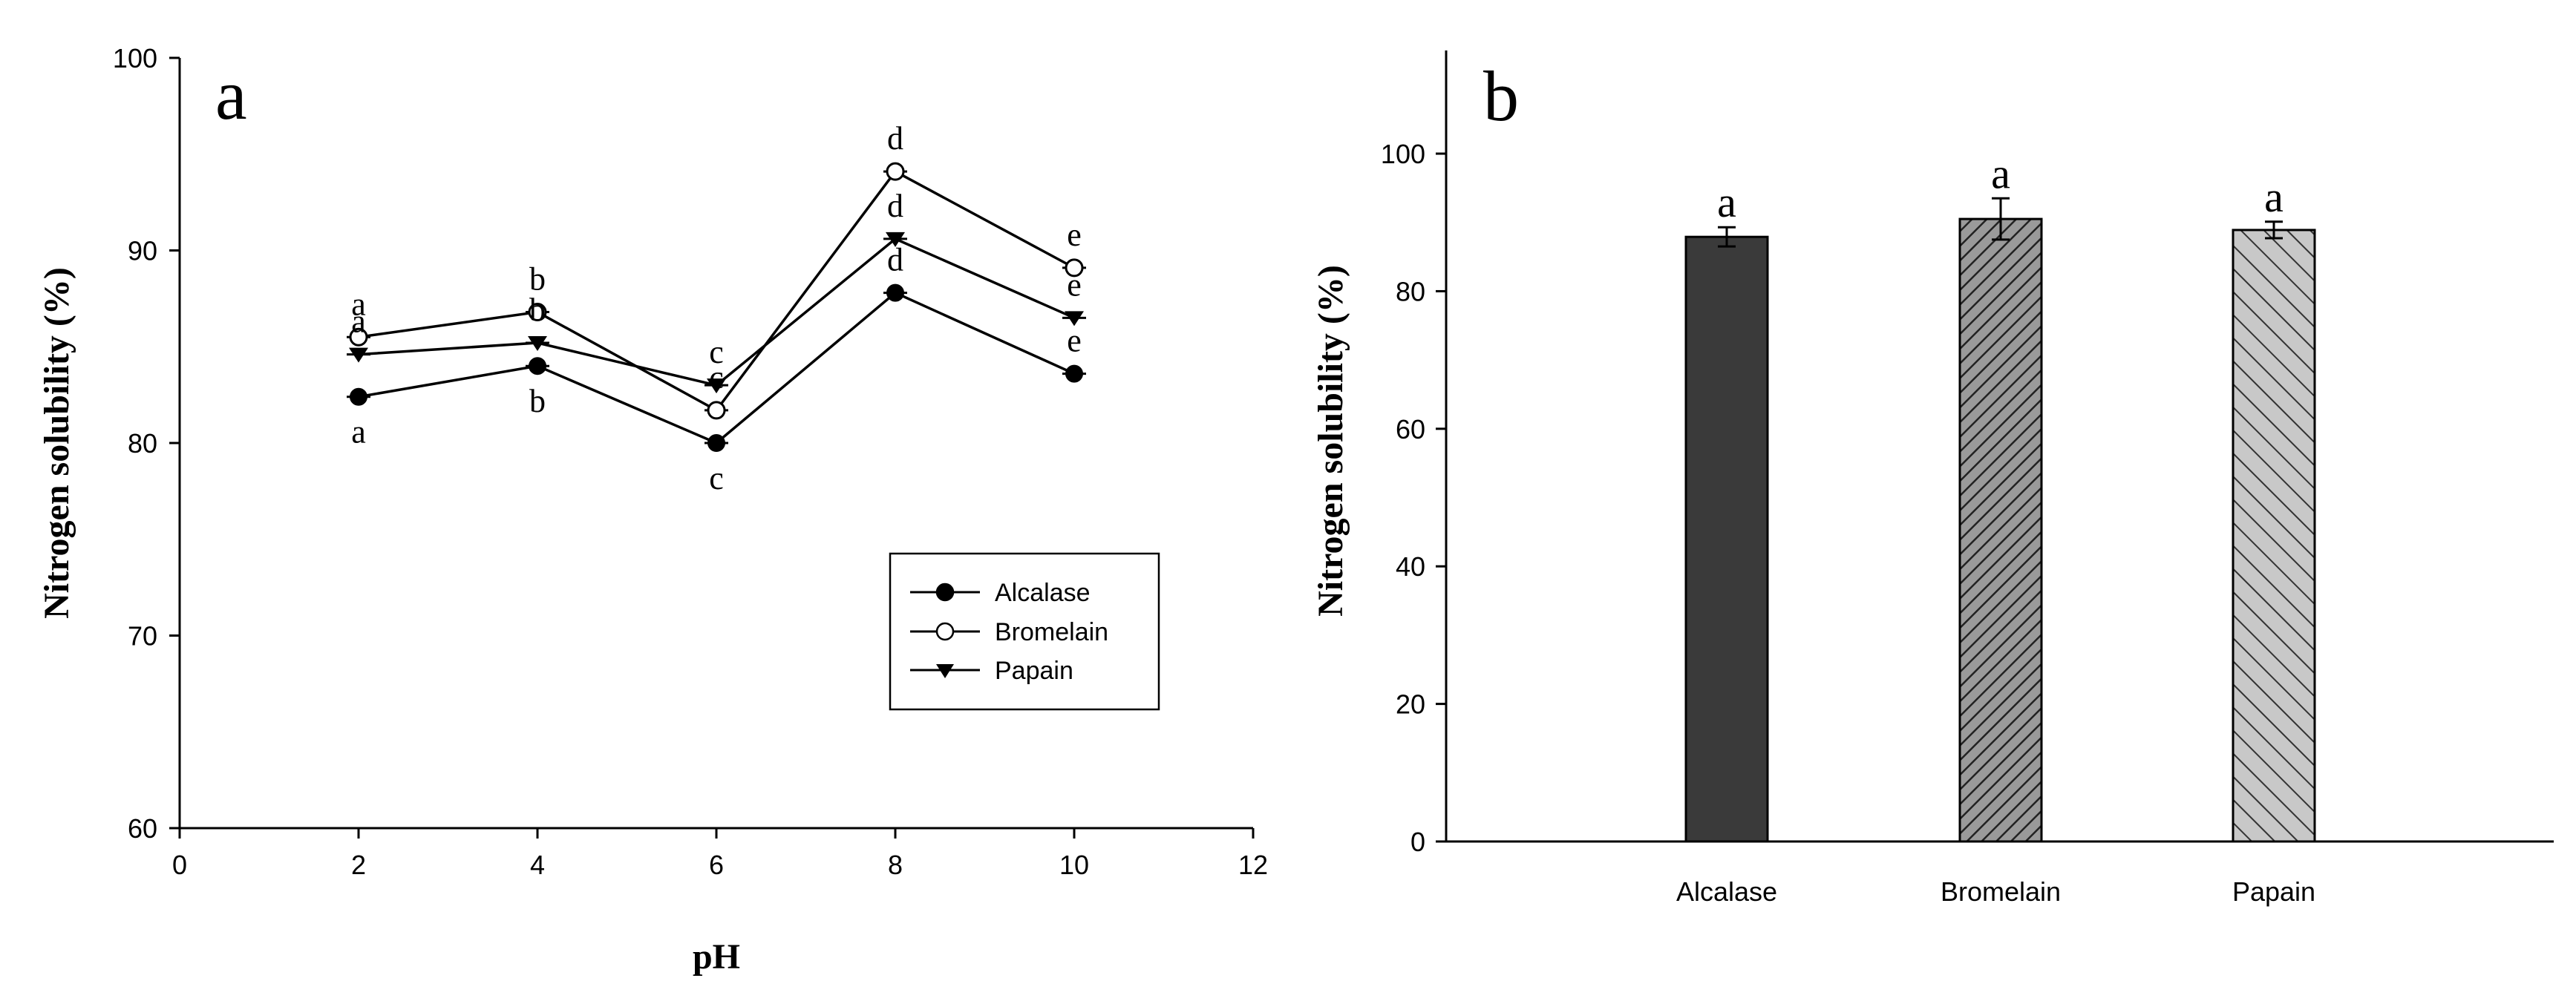  Describe the element at coordinates (1410, 566) in the screenshot. I see `b-y-tick-label: 40` at that location.